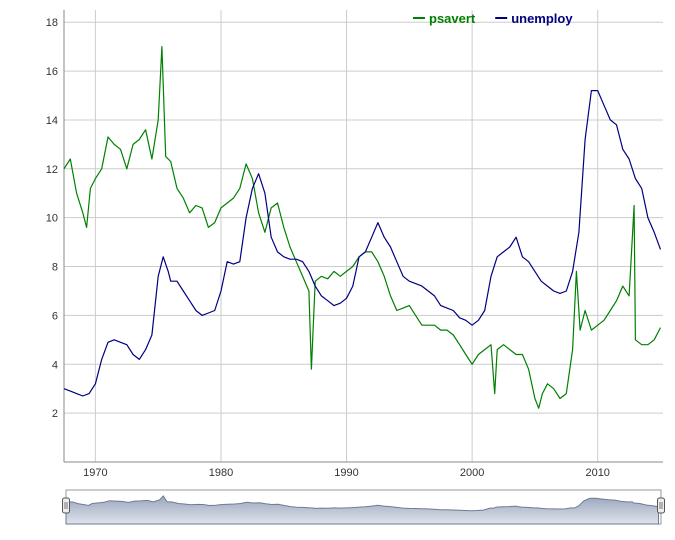 The height and width of the screenshot is (540, 675). Describe the element at coordinates (52, 170) in the screenshot. I see `y-tick-label: 12` at that location.